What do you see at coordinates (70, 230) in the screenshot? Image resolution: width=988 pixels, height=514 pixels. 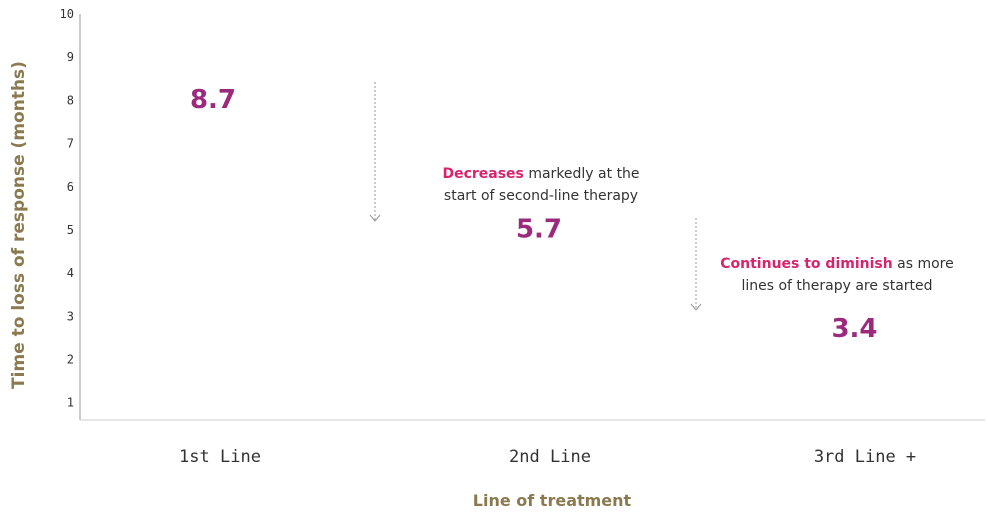 I see `y-tick-label-5: 5` at bounding box center [70, 230].